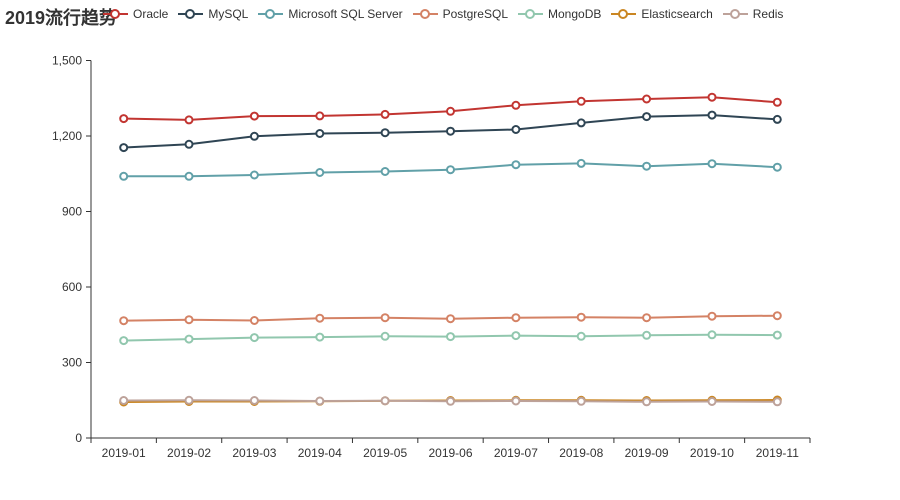 The height and width of the screenshot is (500, 900). I want to click on x-axis-label: 2019-01, so click(124, 453).